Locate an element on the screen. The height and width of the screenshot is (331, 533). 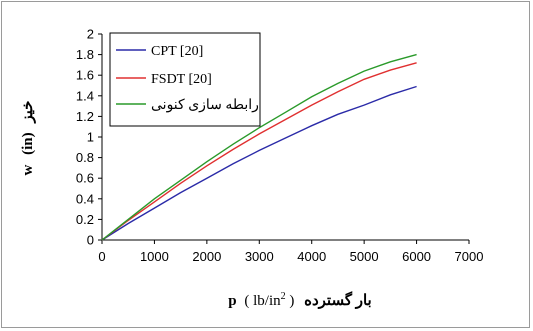
legend-label: FSDT [20] is located at coordinates (181, 79).